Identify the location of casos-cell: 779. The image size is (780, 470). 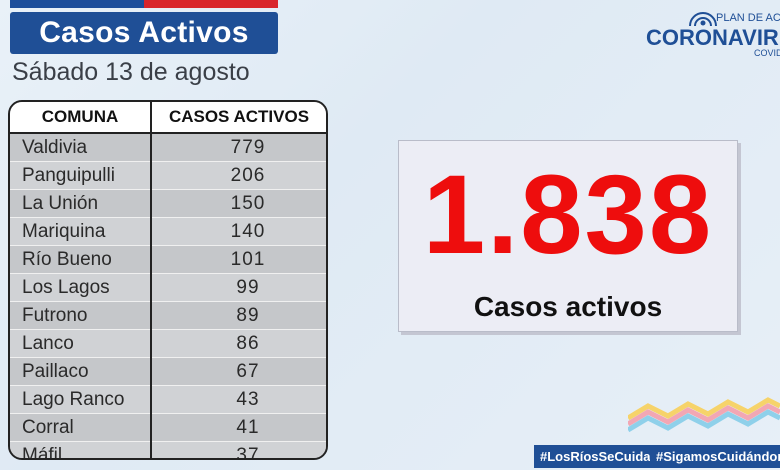
(238, 147).